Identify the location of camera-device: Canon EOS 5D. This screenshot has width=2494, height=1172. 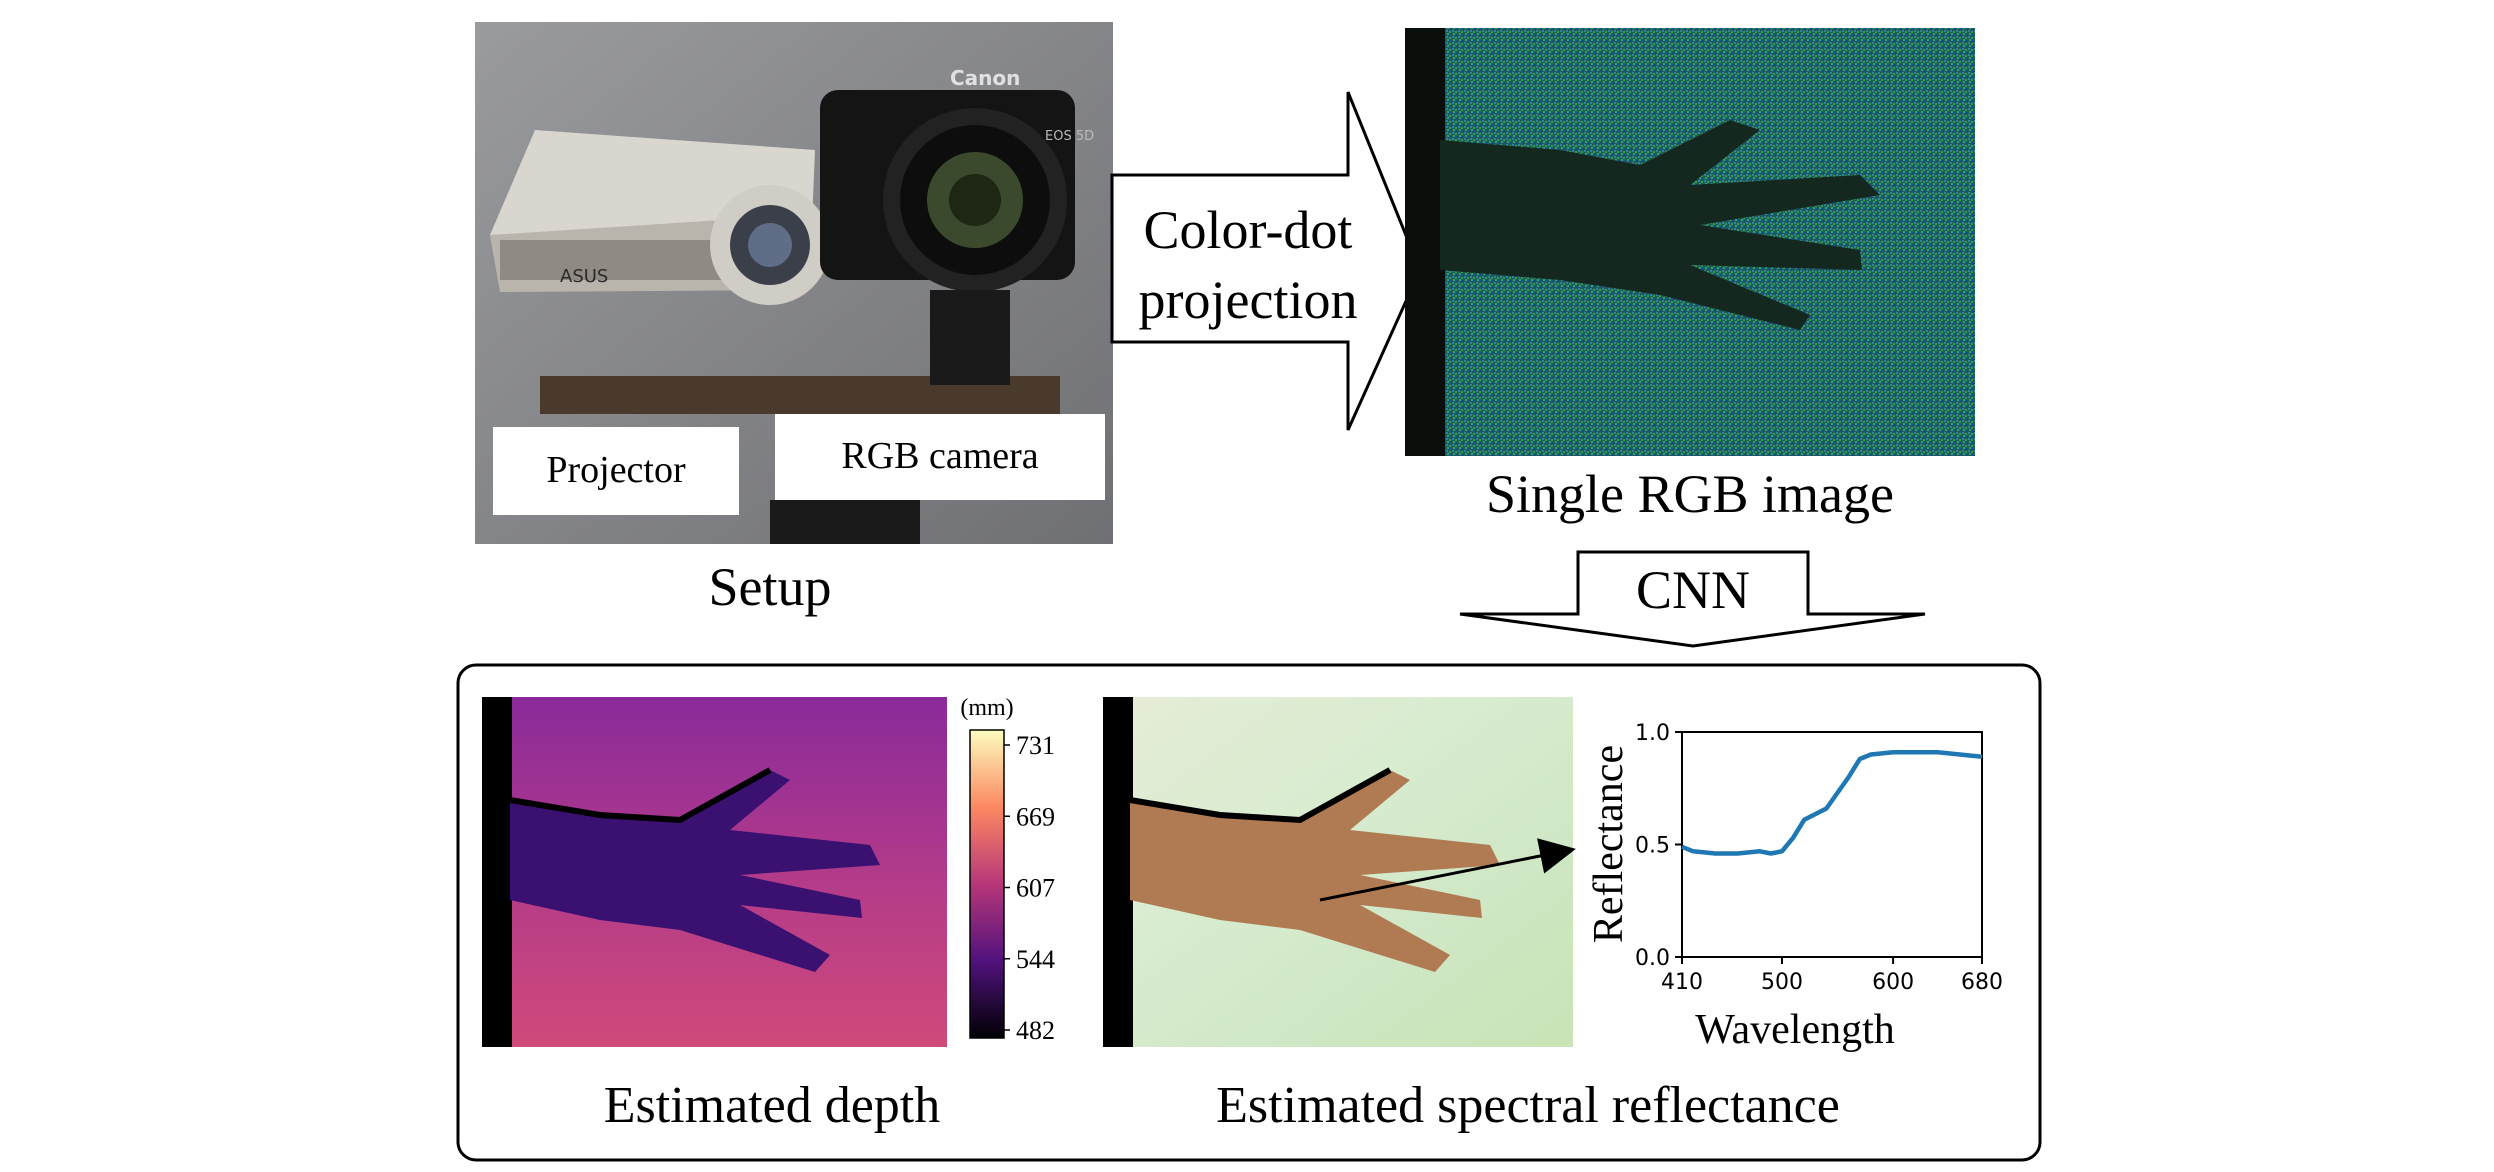
(957, 225).